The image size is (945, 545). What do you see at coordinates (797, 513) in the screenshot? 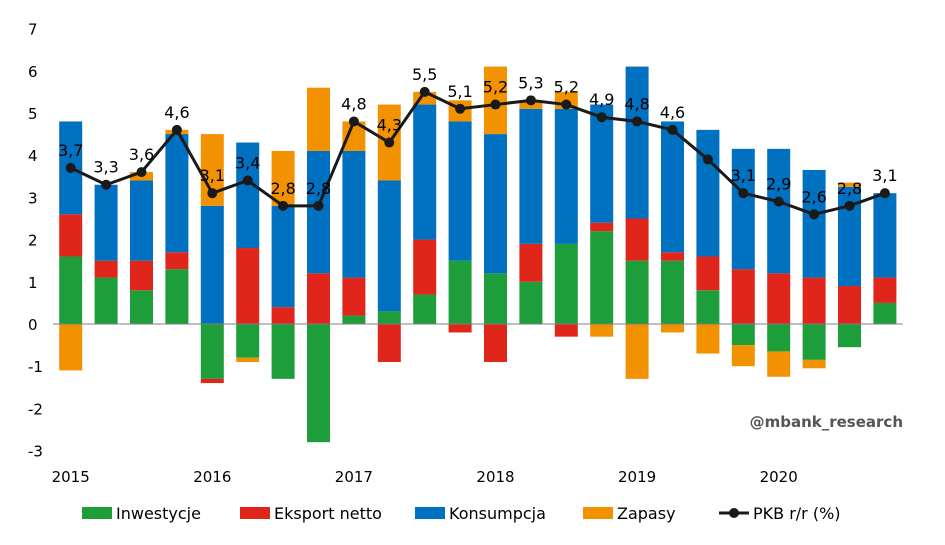
I see `legend-label: PKB r/r (%)` at bounding box center [797, 513].